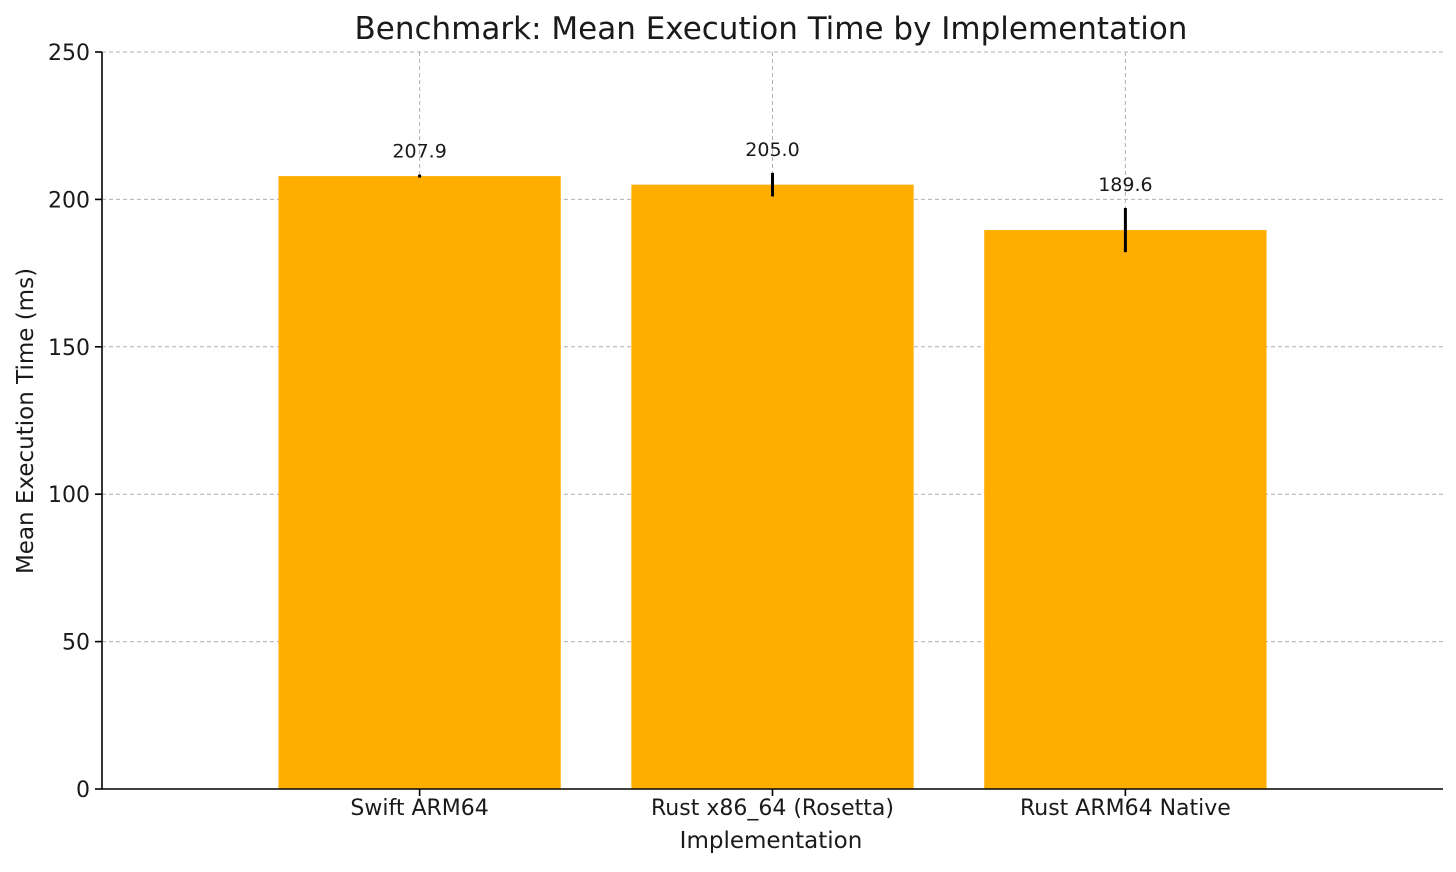 This screenshot has width=1456, height=872. Describe the element at coordinates (69, 495) in the screenshot. I see `y-tick-label: 100` at that location.